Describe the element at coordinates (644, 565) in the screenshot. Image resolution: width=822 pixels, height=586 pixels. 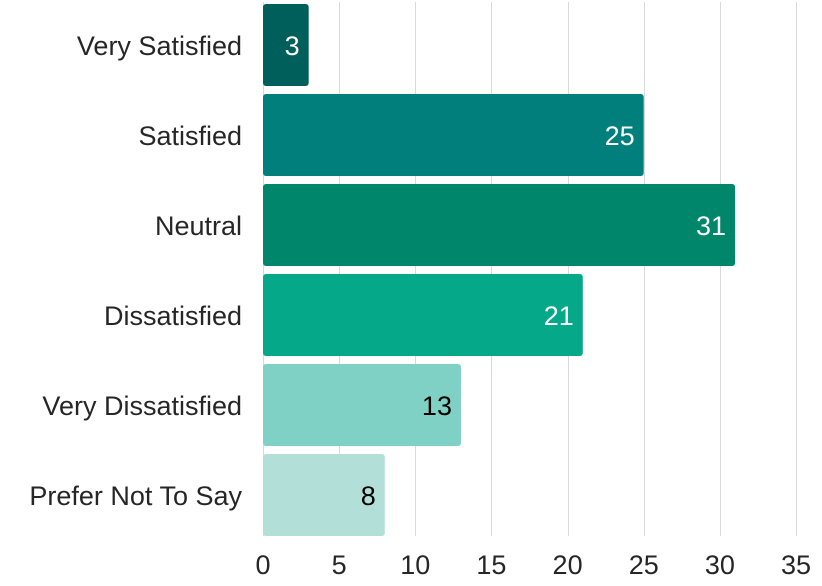
I see `x-tick-label: 25` at that location.